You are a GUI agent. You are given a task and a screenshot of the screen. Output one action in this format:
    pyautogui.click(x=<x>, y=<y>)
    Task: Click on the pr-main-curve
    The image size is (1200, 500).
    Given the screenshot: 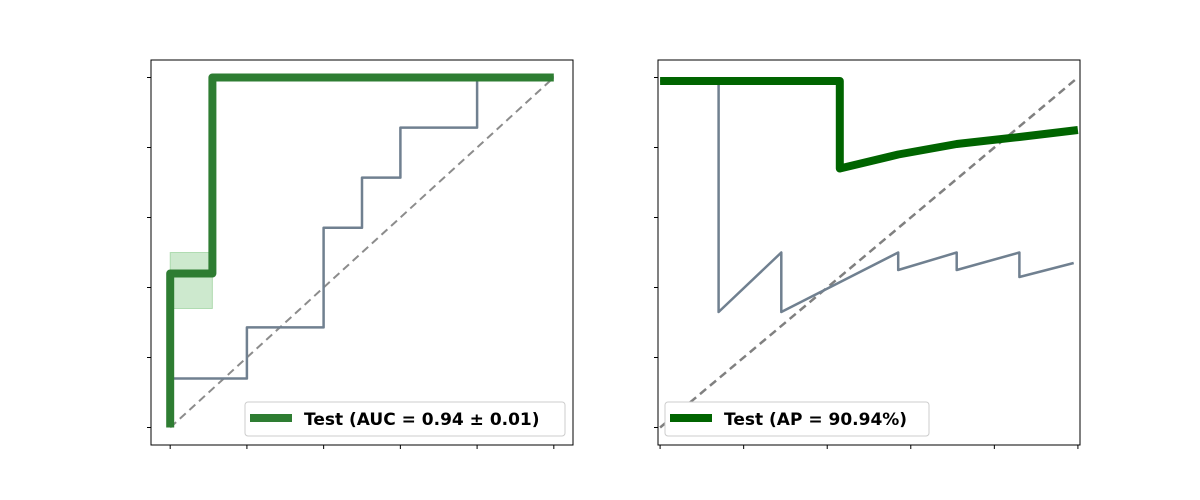 What is the action you would take?
    pyautogui.click(x=869, y=125)
    